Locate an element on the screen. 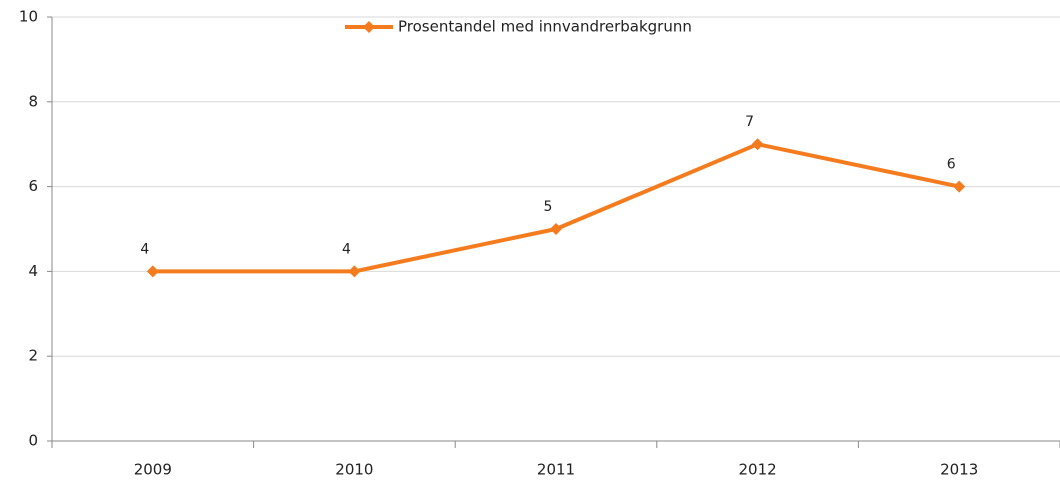 This screenshot has height=482, width=1060. legend-label: Prosentandel med innvandrerbakgrunn is located at coordinates (545, 27).